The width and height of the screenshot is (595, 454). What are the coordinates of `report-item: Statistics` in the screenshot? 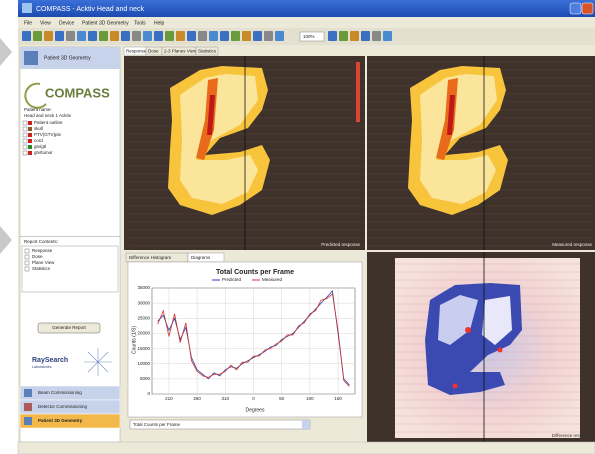 It's located at (41, 268).